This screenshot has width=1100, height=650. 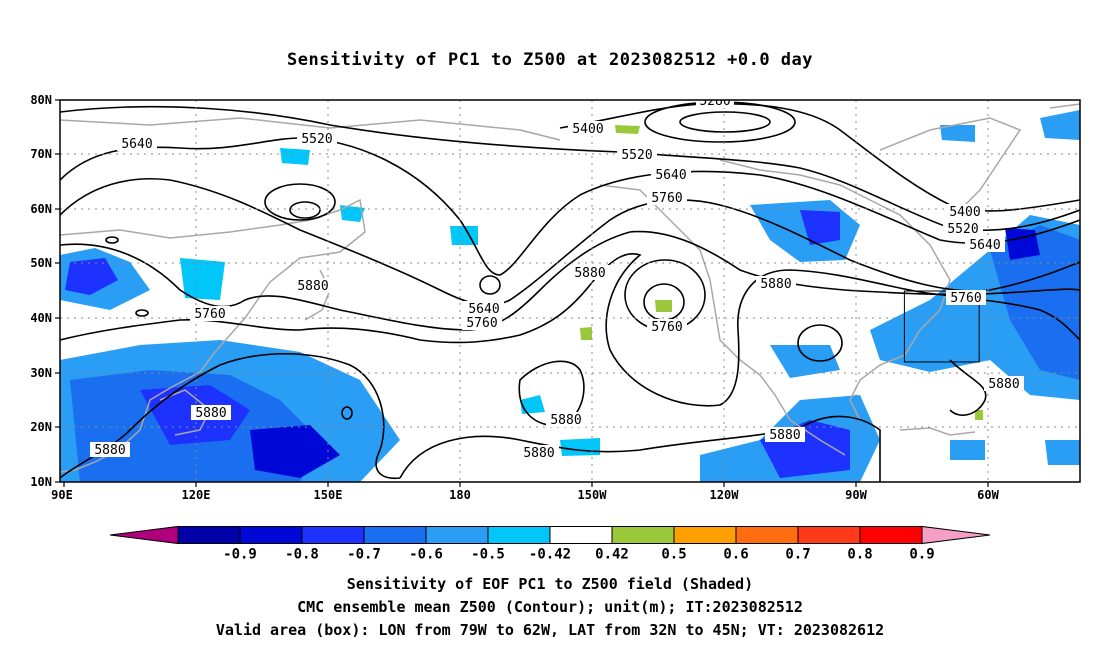 What do you see at coordinates (1022, 244) in the screenshot?
I see `shade-north-atlantic-core` at bounding box center [1022, 244].